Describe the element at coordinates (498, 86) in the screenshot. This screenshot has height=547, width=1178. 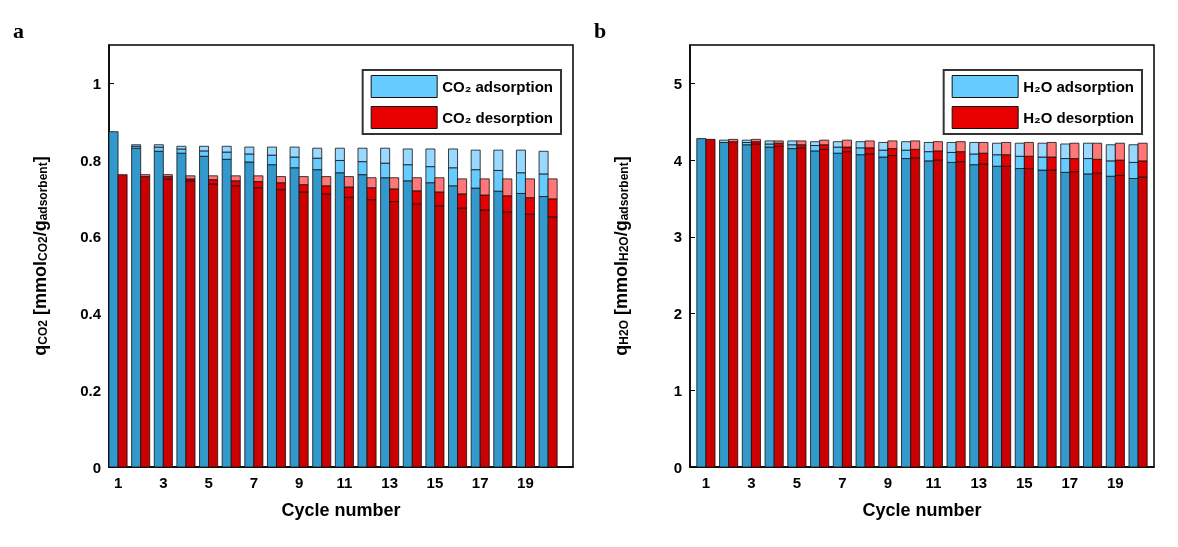
I see `legend-label: CO₂ adsorption` at that location.